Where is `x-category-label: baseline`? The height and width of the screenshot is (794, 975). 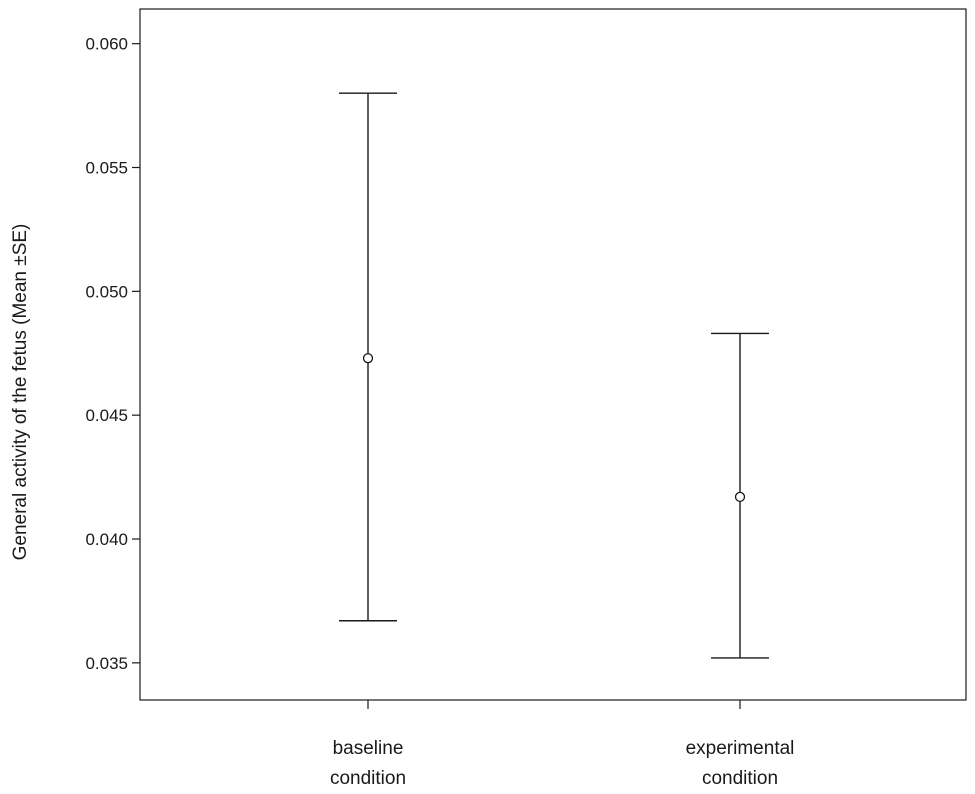
x-category-label: baseline is located at coordinates (368, 748).